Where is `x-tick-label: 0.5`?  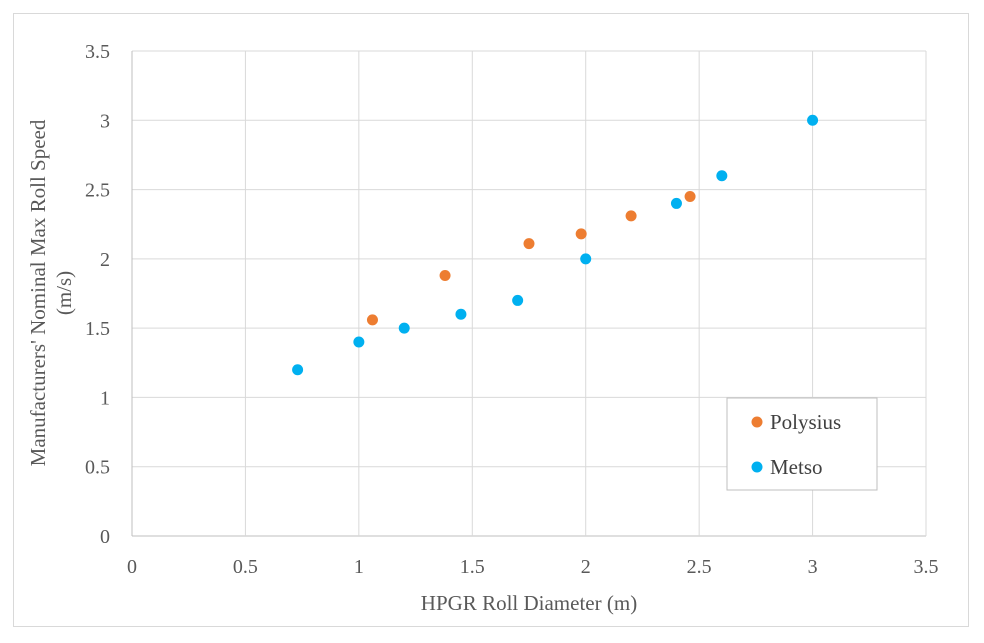
x-tick-label: 0.5 is located at coordinates (245, 567).